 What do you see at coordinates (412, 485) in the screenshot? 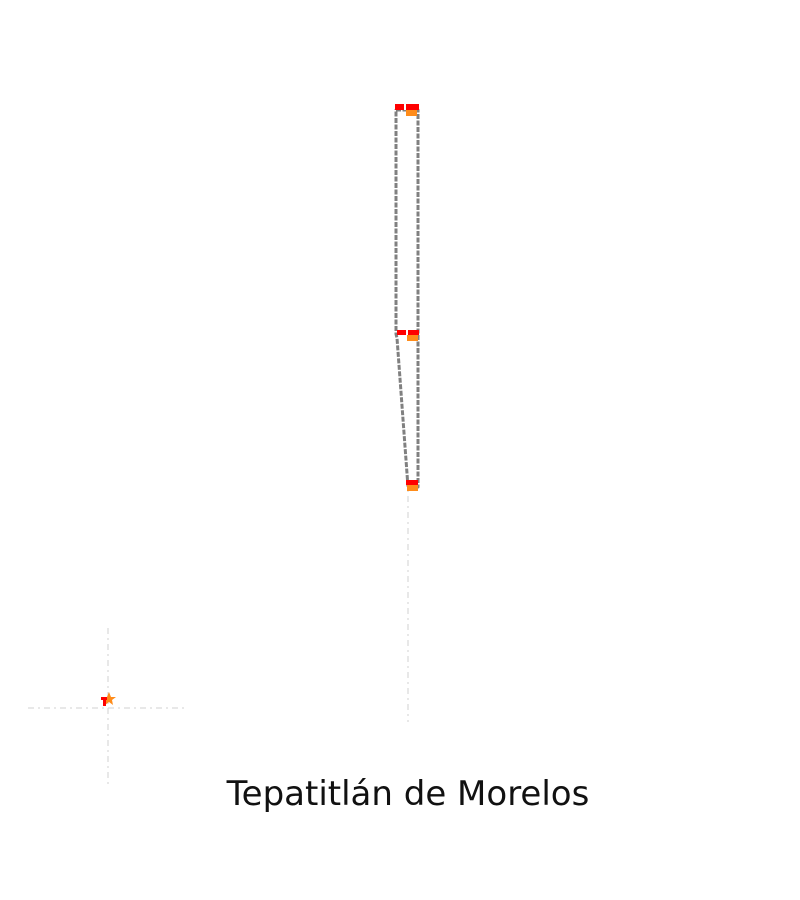
I see `marker-south` at bounding box center [412, 485].